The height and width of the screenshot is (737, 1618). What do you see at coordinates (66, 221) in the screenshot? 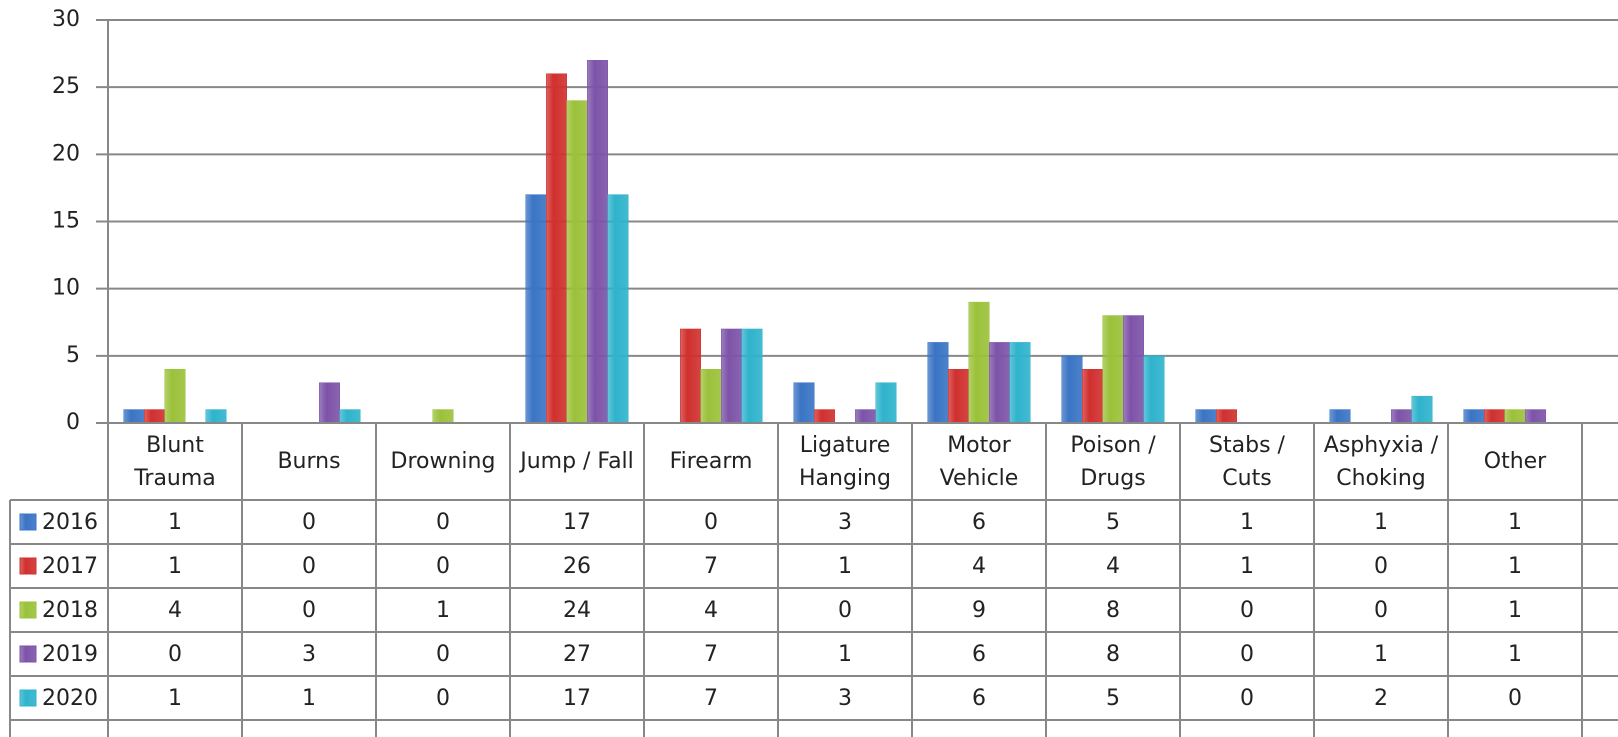
I see `y-tick-label: 15` at bounding box center [66, 221].